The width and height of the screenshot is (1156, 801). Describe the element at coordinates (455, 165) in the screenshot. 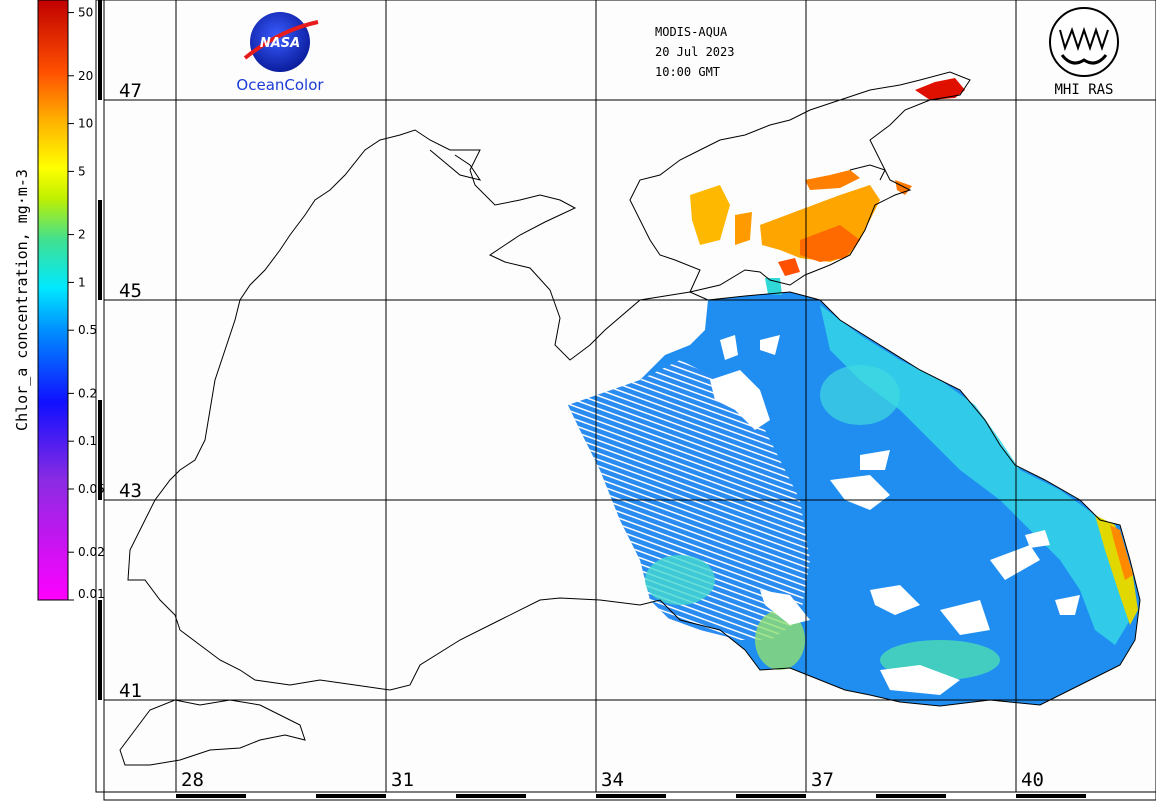

I see `coastline-dnieper` at that location.